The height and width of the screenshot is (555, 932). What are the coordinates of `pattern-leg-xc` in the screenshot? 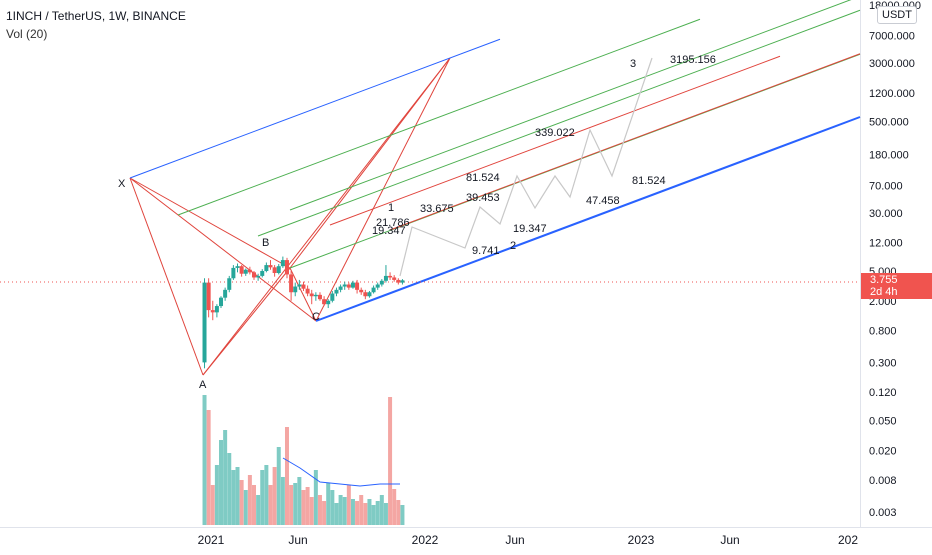 It's located at (223, 249).